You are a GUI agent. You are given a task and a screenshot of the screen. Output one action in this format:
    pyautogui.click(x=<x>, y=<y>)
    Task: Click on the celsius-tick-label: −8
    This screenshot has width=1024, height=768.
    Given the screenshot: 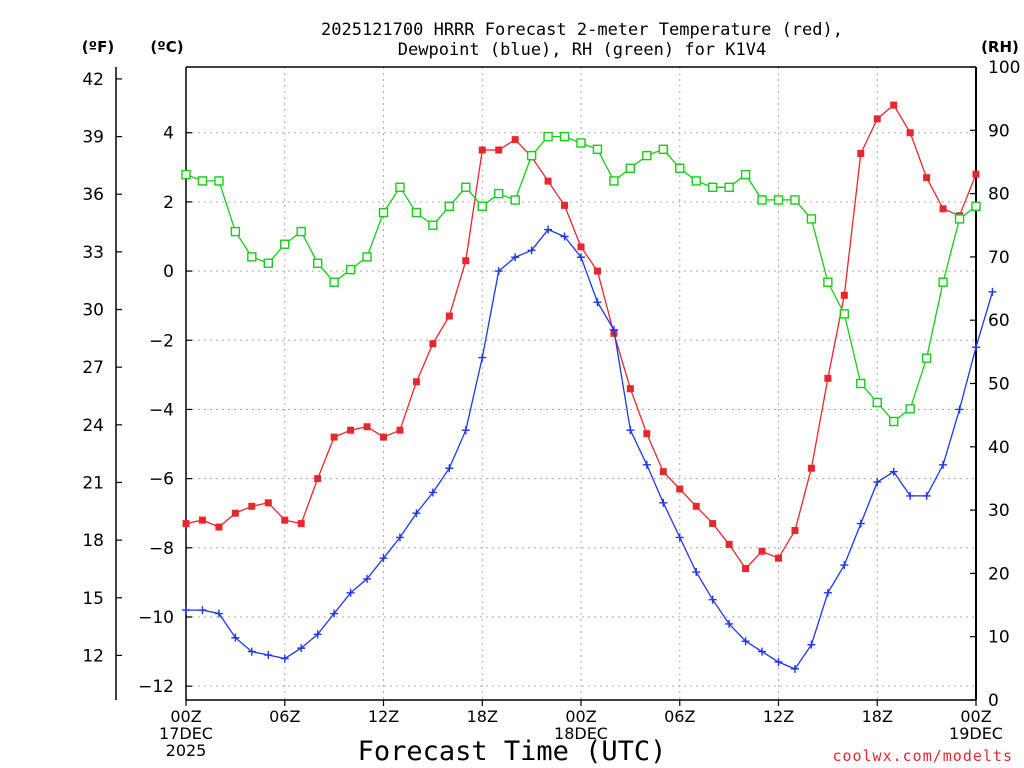 What is the action you would take?
    pyautogui.click(x=161, y=549)
    